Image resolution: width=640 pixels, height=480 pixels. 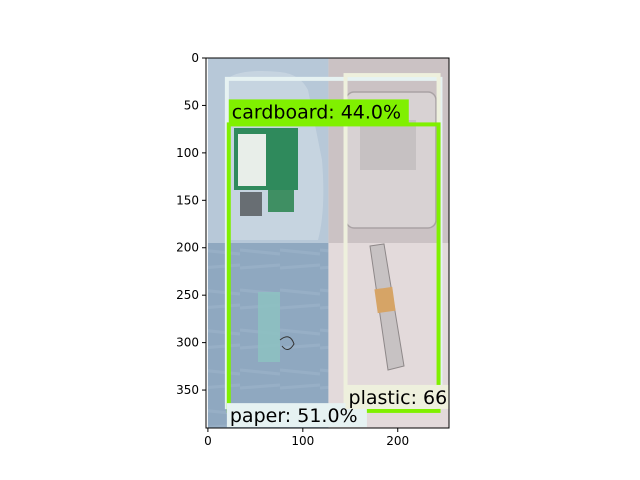 I want to click on x-tick-label: 0, so click(x=208, y=441).